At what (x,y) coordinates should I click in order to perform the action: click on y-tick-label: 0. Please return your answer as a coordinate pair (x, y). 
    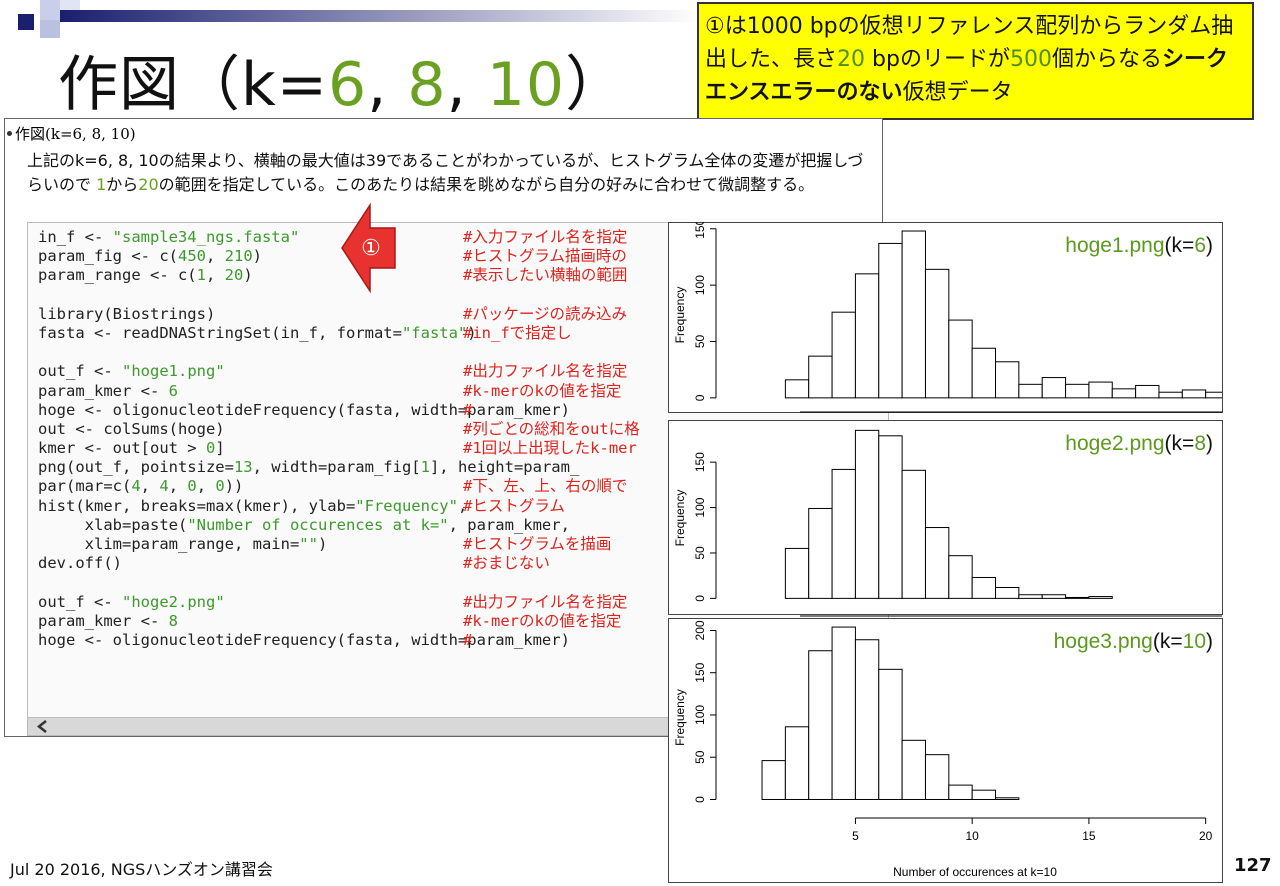
    Looking at the image, I should click on (700, 397).